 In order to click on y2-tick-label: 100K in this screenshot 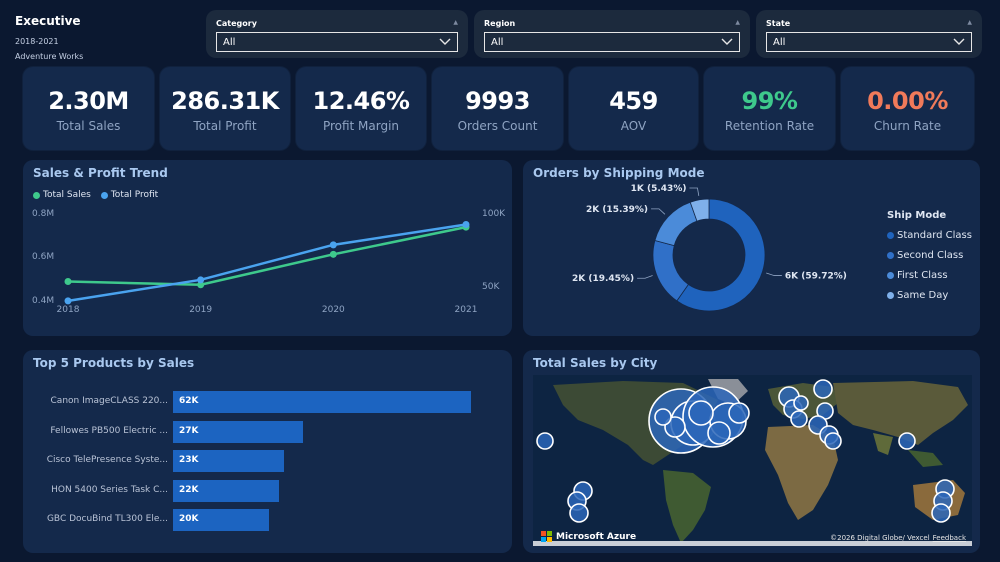, I will do `click(494, 214)`.